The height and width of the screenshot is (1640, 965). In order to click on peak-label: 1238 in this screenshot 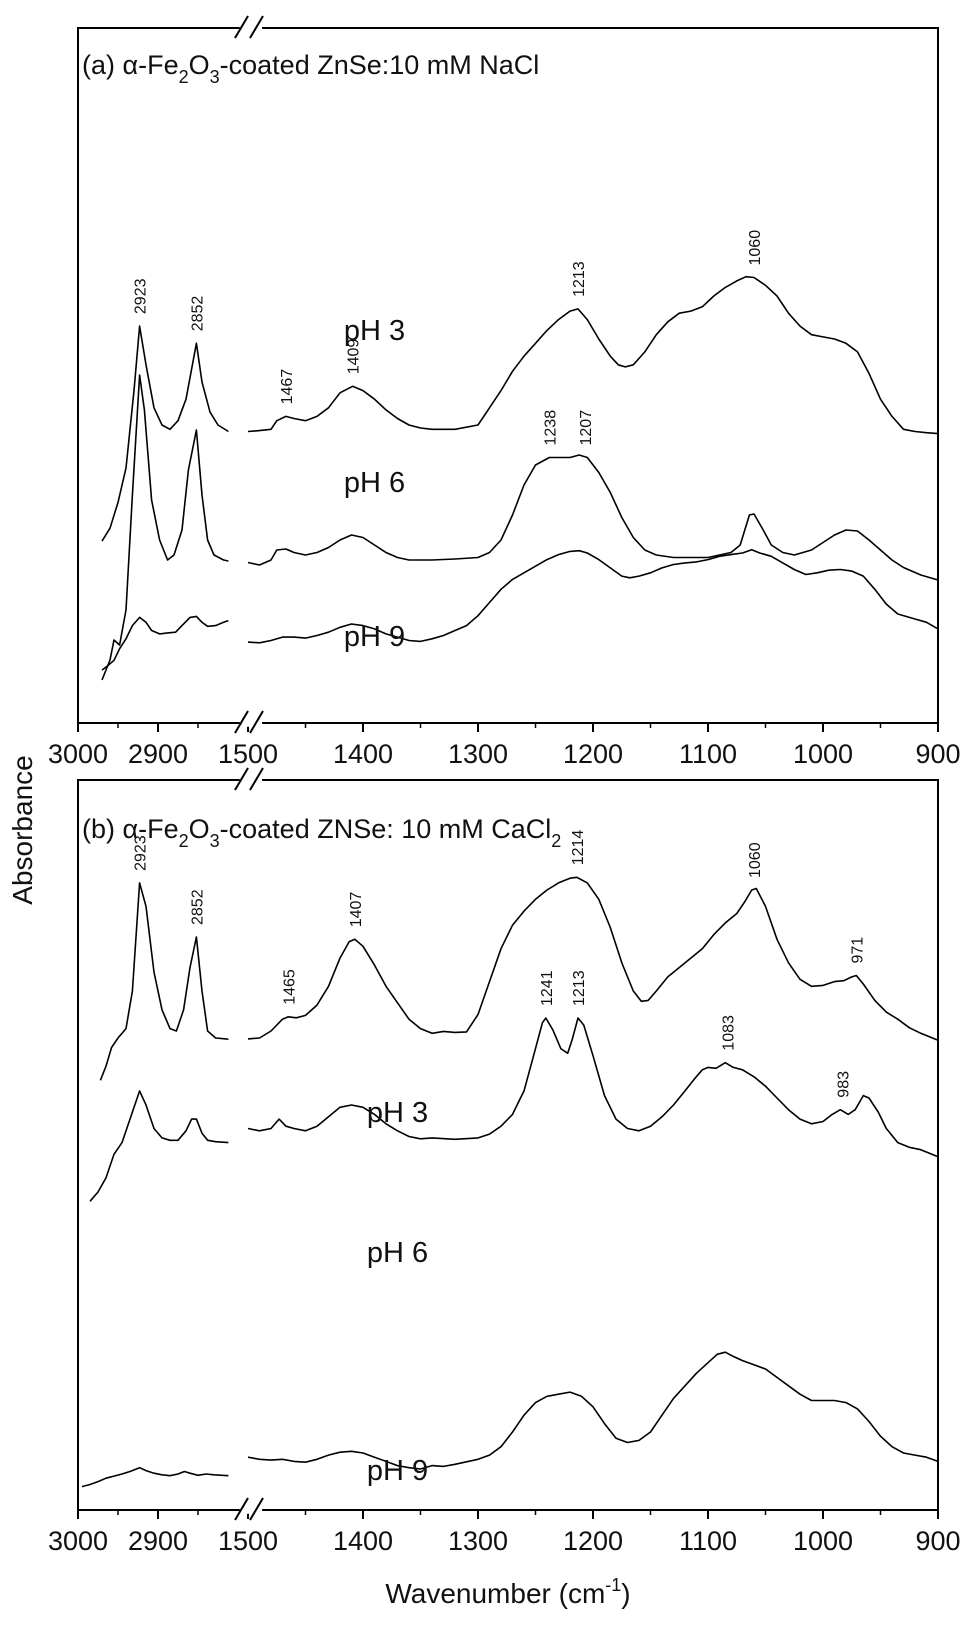, I will do `click(550, 428)`.